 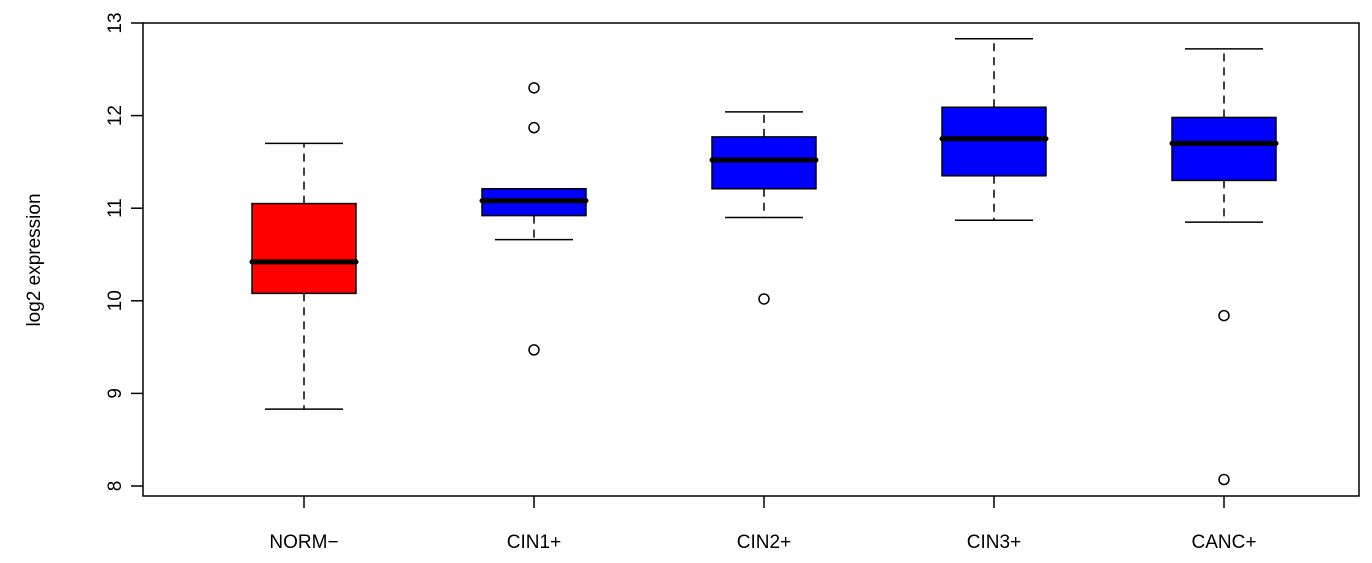 I want to click on x-axis: NORM− CIN1+ CIN2+ CIN3+ CANC+, so click(x=762, y=524).